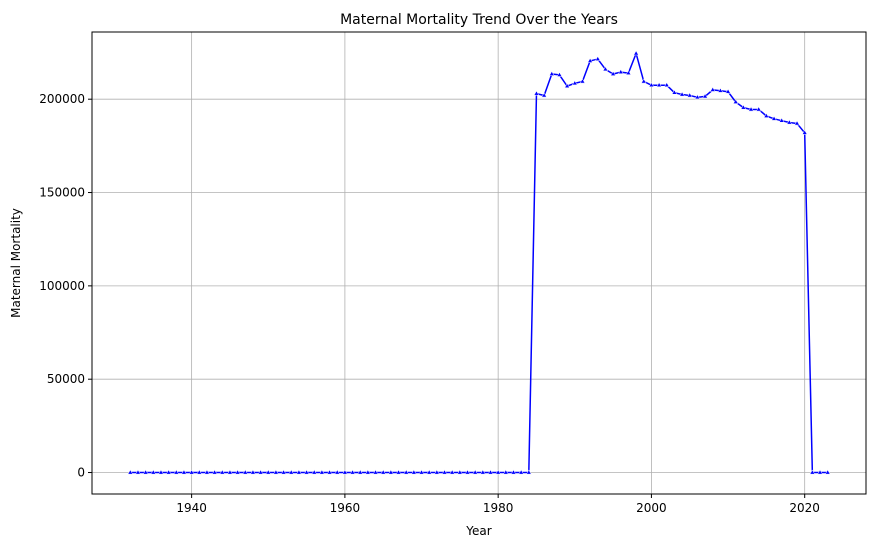 Image resolution: width=876 pixels, height=547 pixels. I want to click on x-tick-label: 1980, so click(498, 508).